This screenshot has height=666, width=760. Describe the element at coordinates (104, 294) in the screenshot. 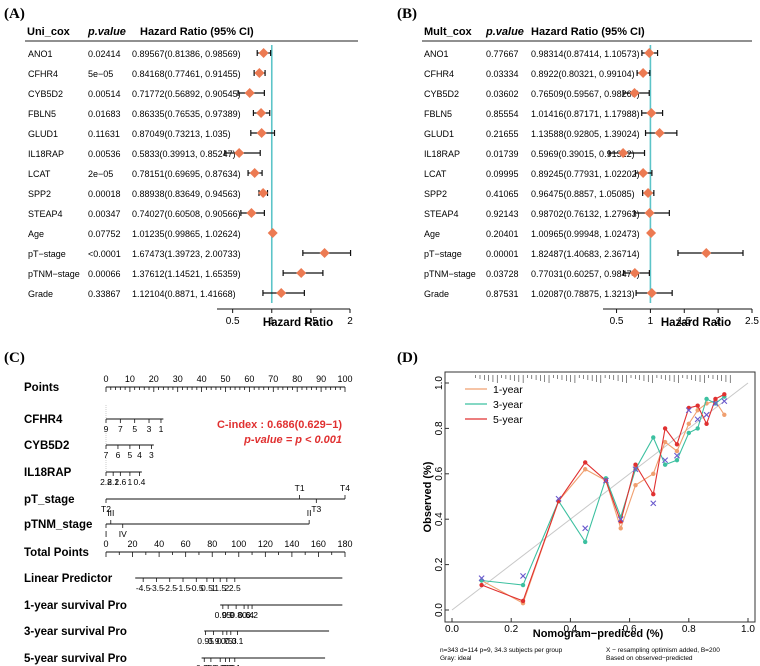

I see `row-pvalue: 0.33867` at that location.